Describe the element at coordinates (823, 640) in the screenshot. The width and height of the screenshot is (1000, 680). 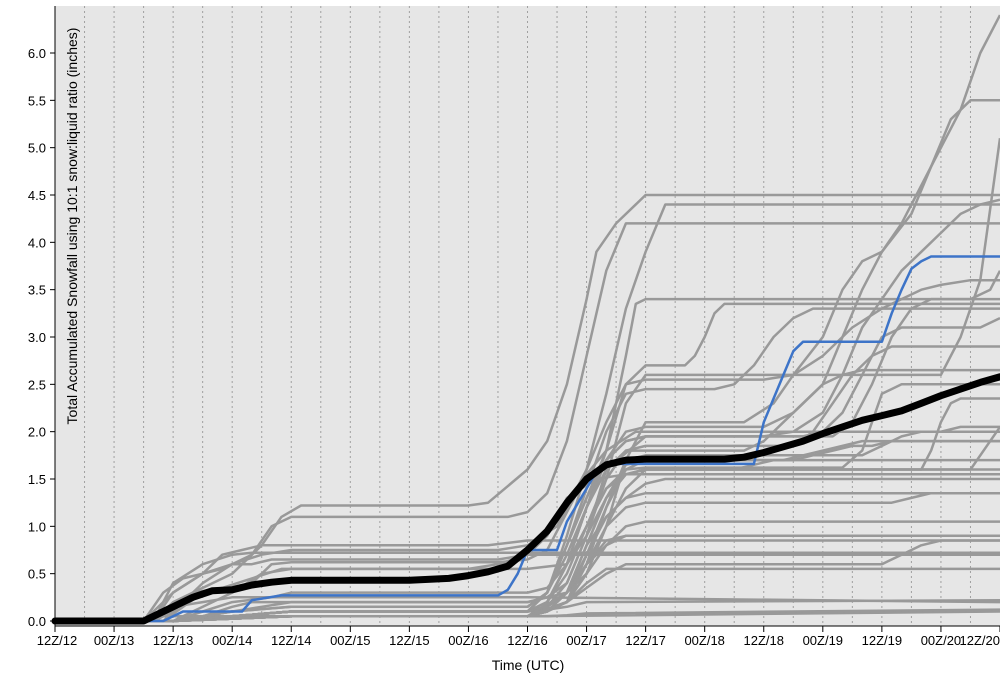
I see `x-tick-label: 00Z/19` at that location.